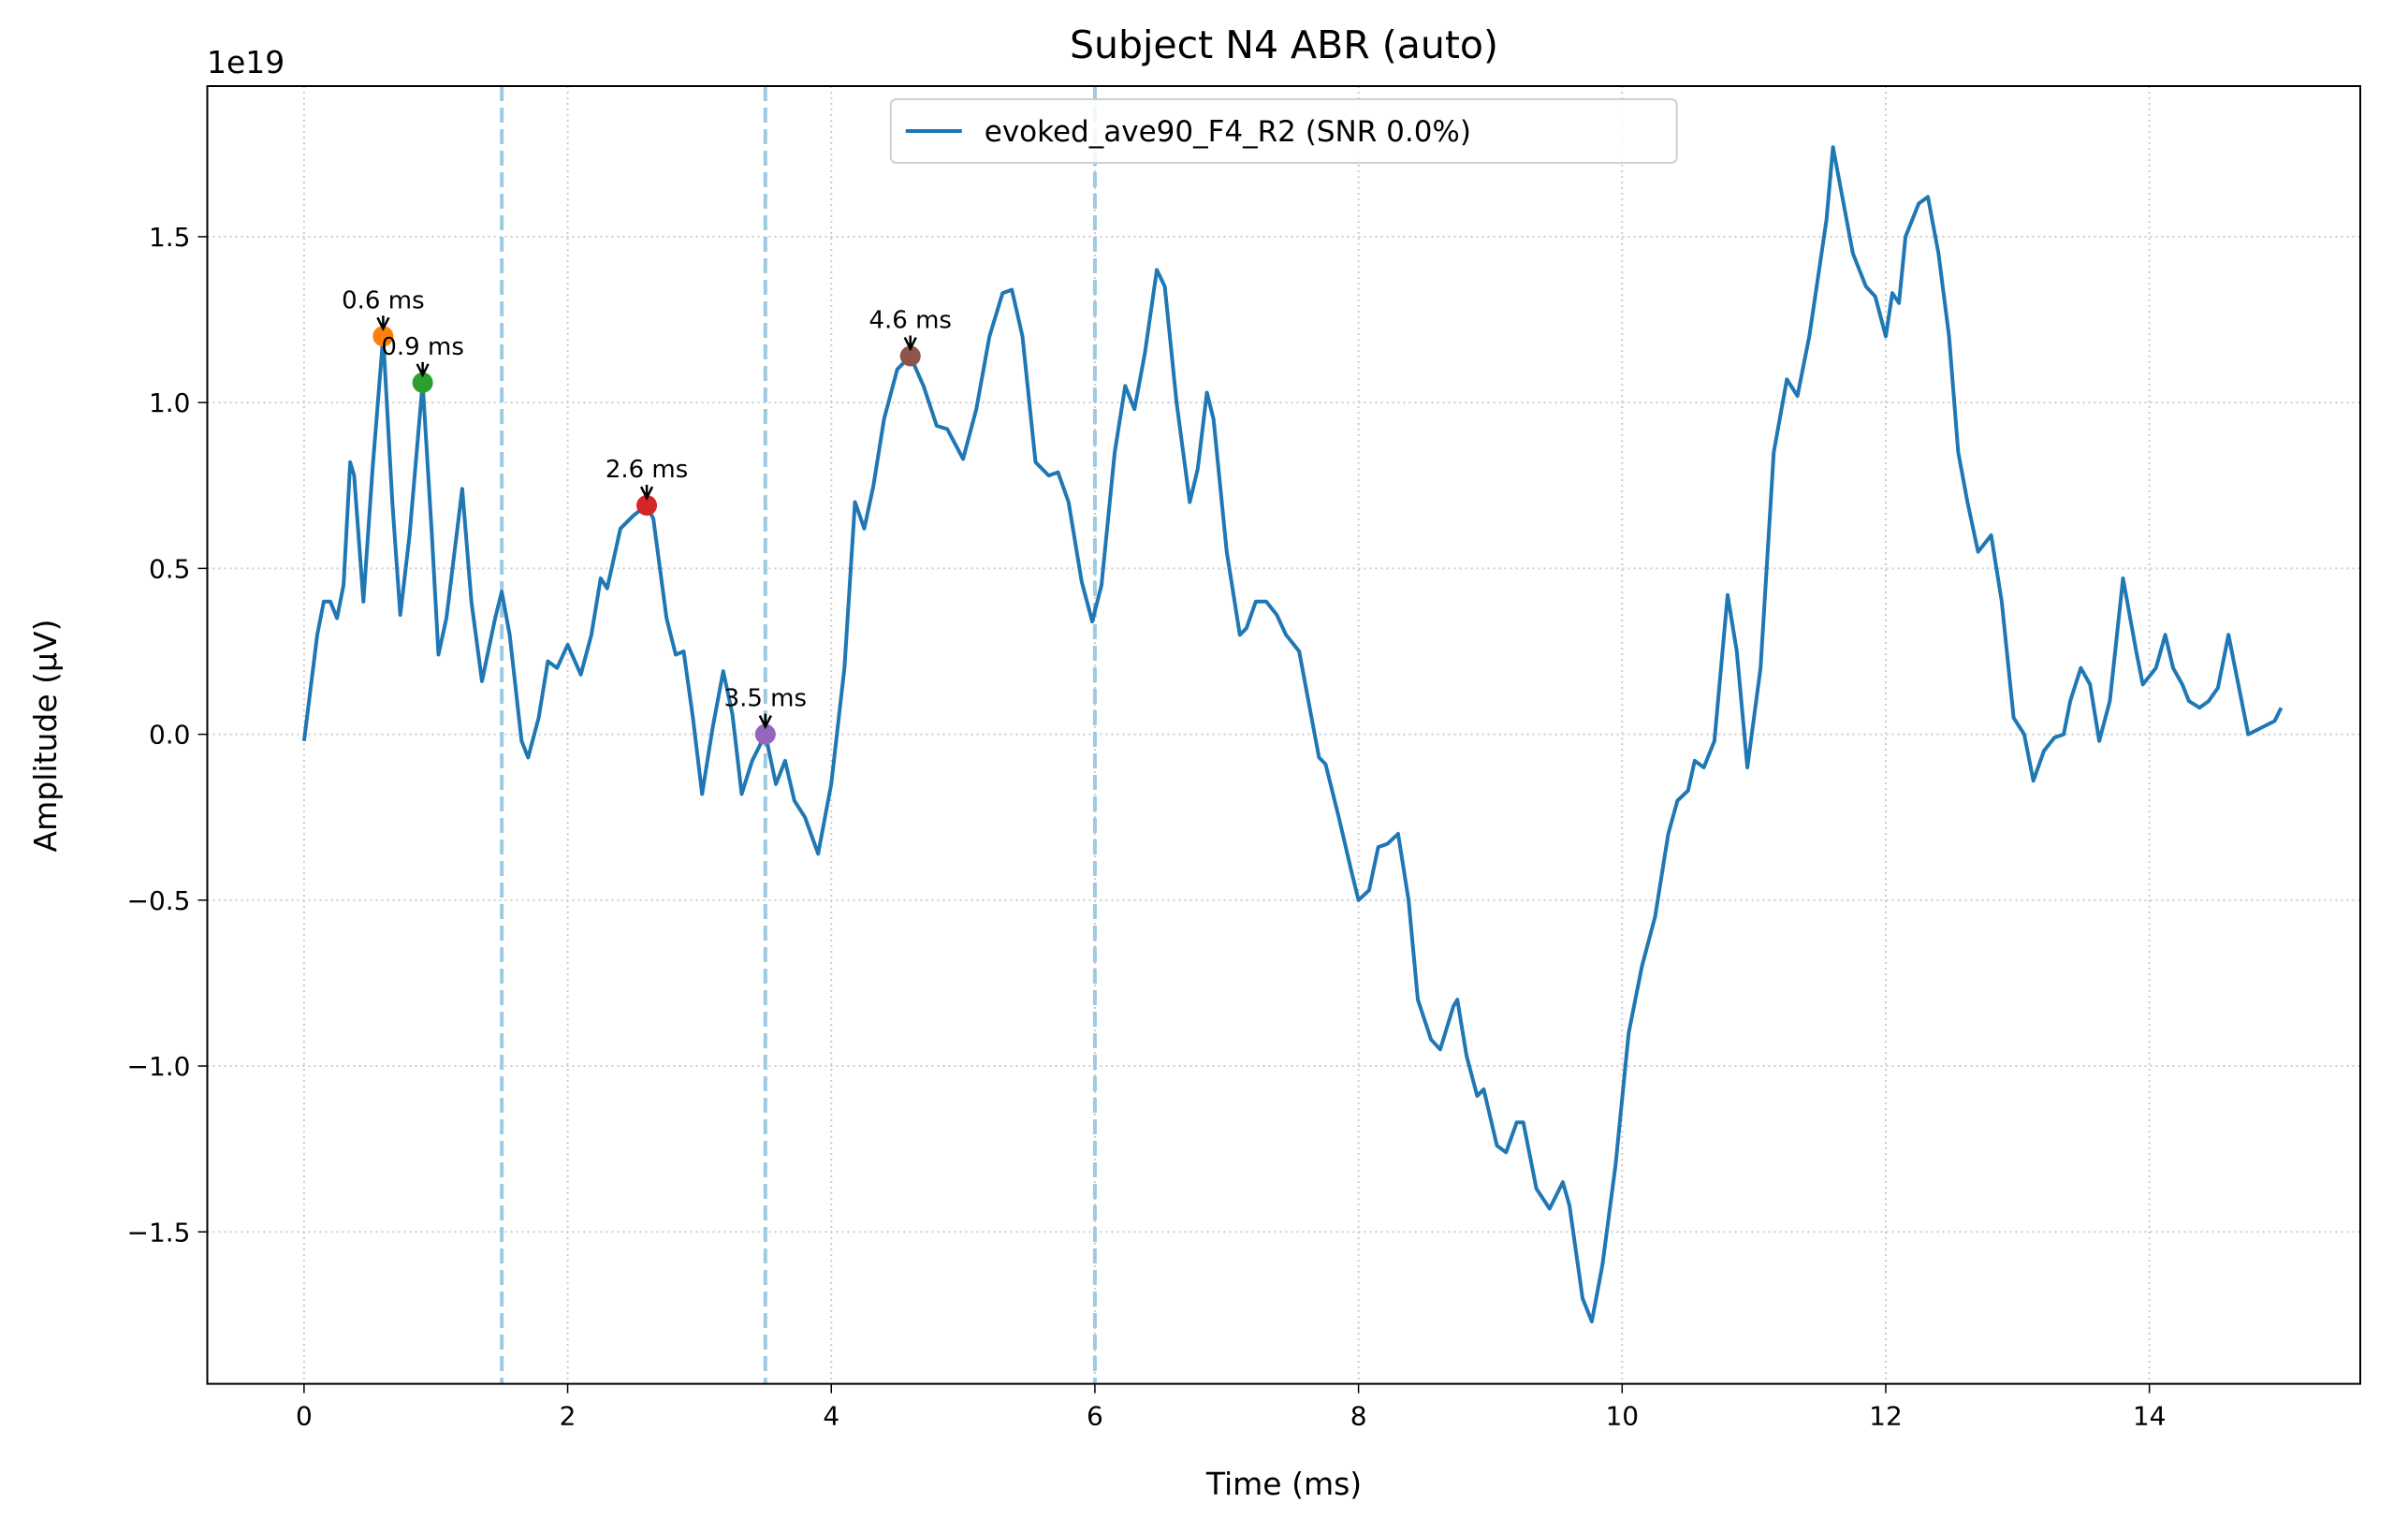  I want to click on peak-label: 2.6 ms, so click(647, 470).